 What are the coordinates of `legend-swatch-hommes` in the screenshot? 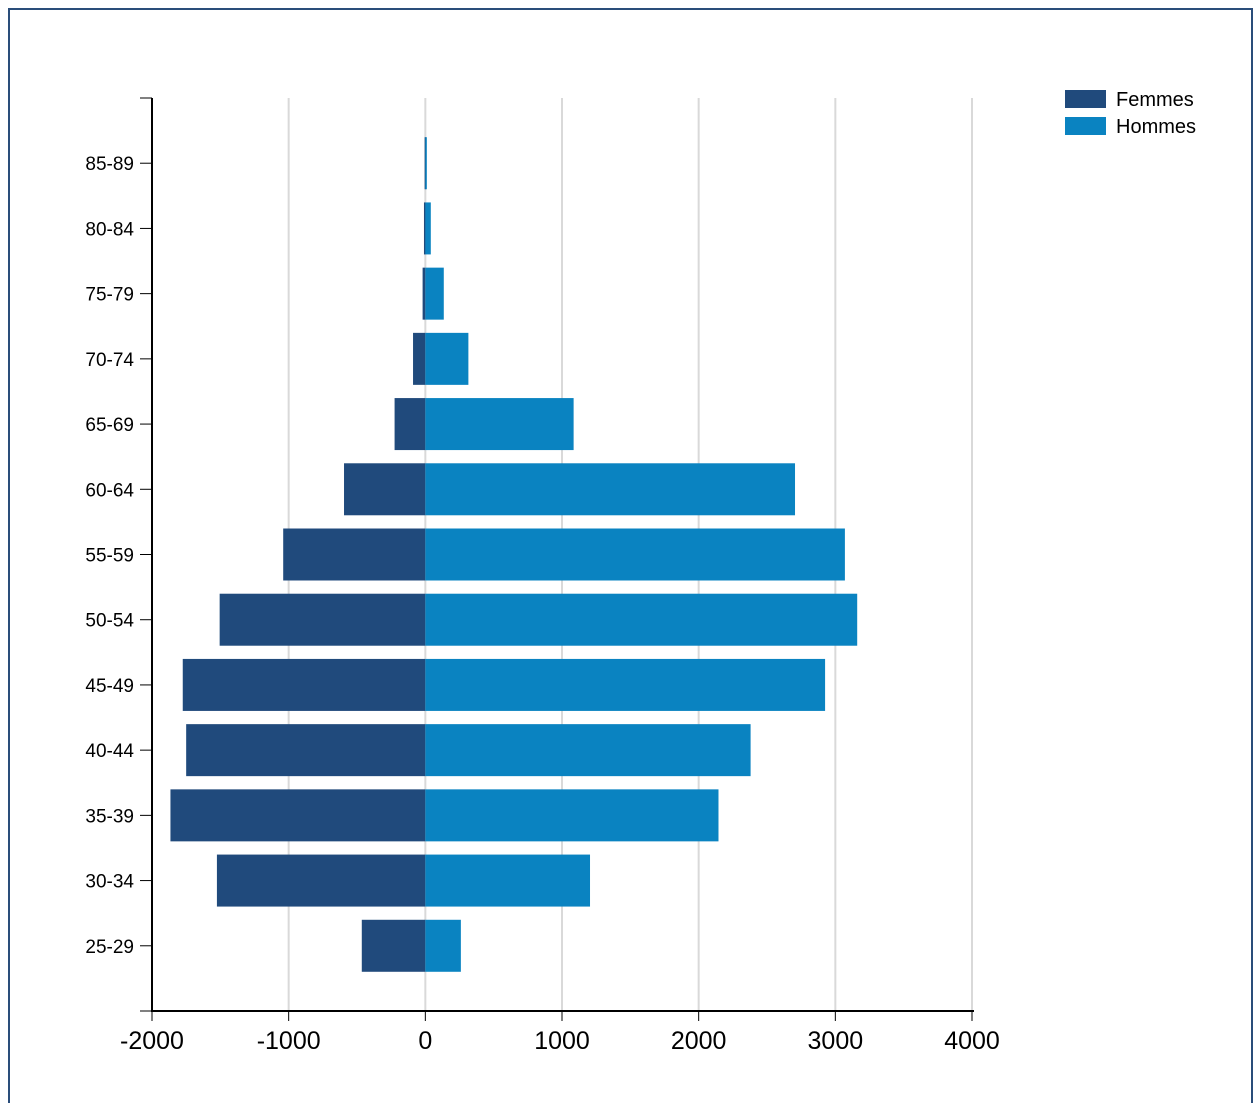 It's located at (1085, 126).